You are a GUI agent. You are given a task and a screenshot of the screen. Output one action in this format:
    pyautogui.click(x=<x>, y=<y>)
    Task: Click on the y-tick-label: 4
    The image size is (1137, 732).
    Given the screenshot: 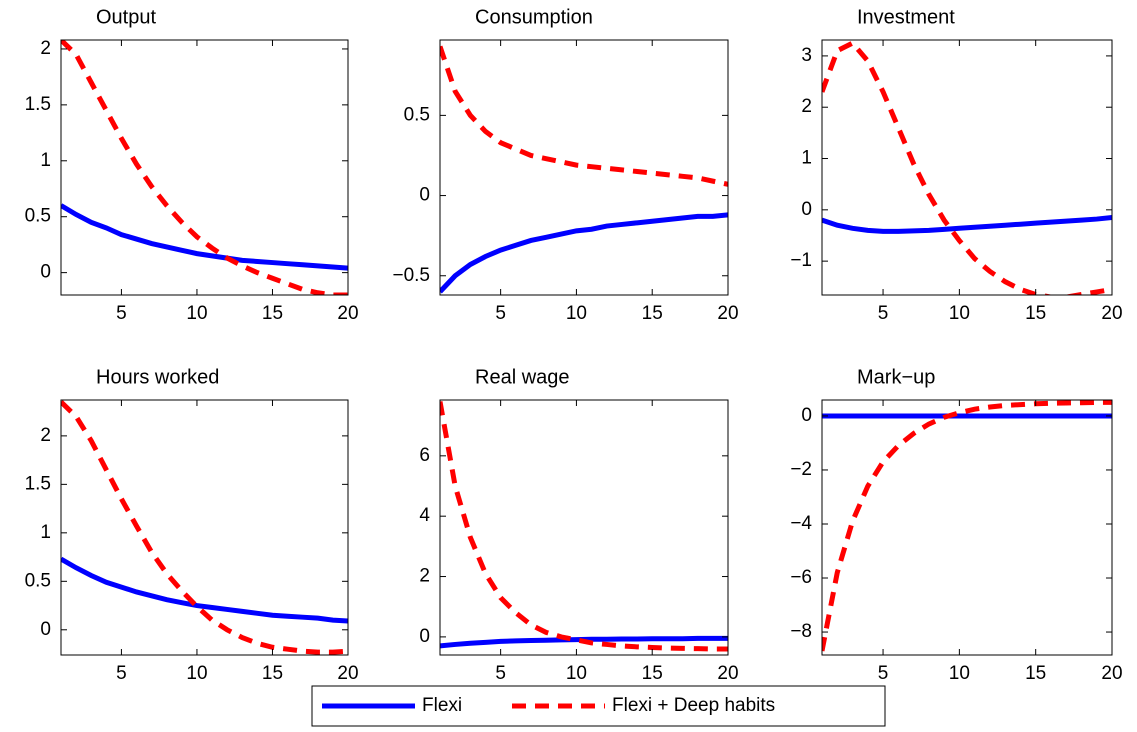 What is the action you would take?
    pyautogui.click(x=424, y=515)
    